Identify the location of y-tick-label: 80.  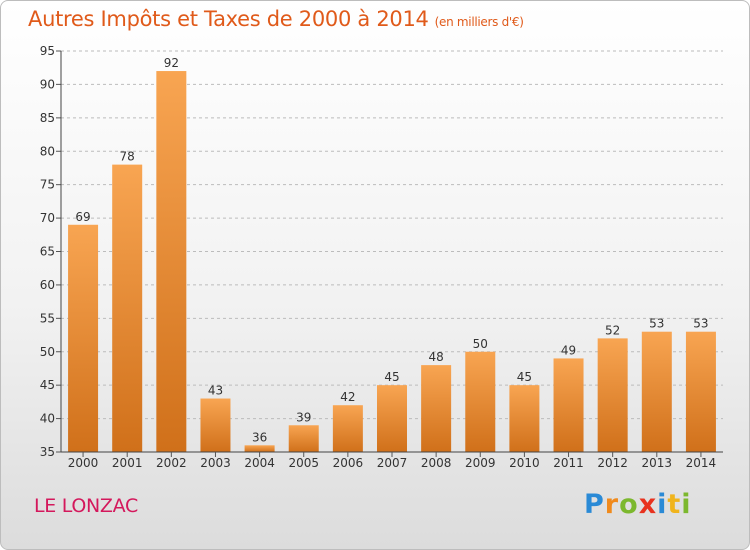
(47, 151).